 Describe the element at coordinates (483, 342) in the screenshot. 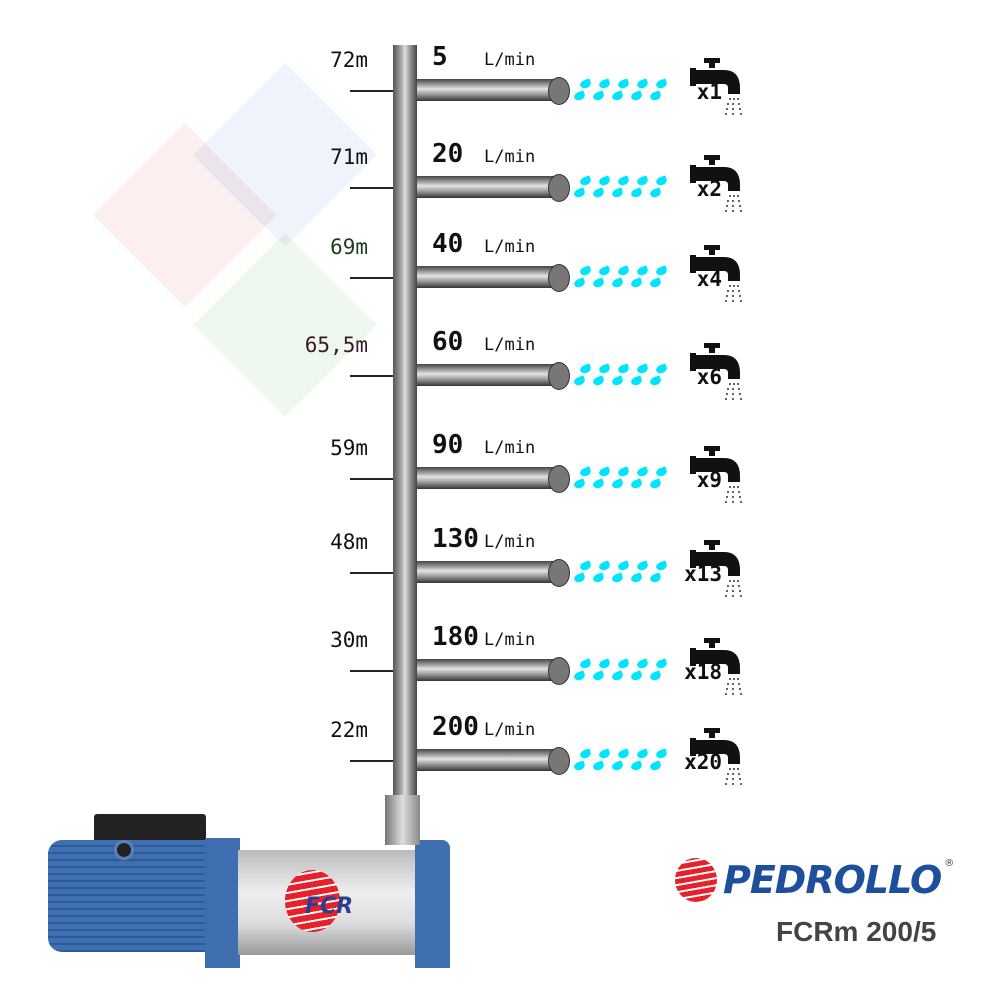

I see `flow-label: 60 L/min` at that location.